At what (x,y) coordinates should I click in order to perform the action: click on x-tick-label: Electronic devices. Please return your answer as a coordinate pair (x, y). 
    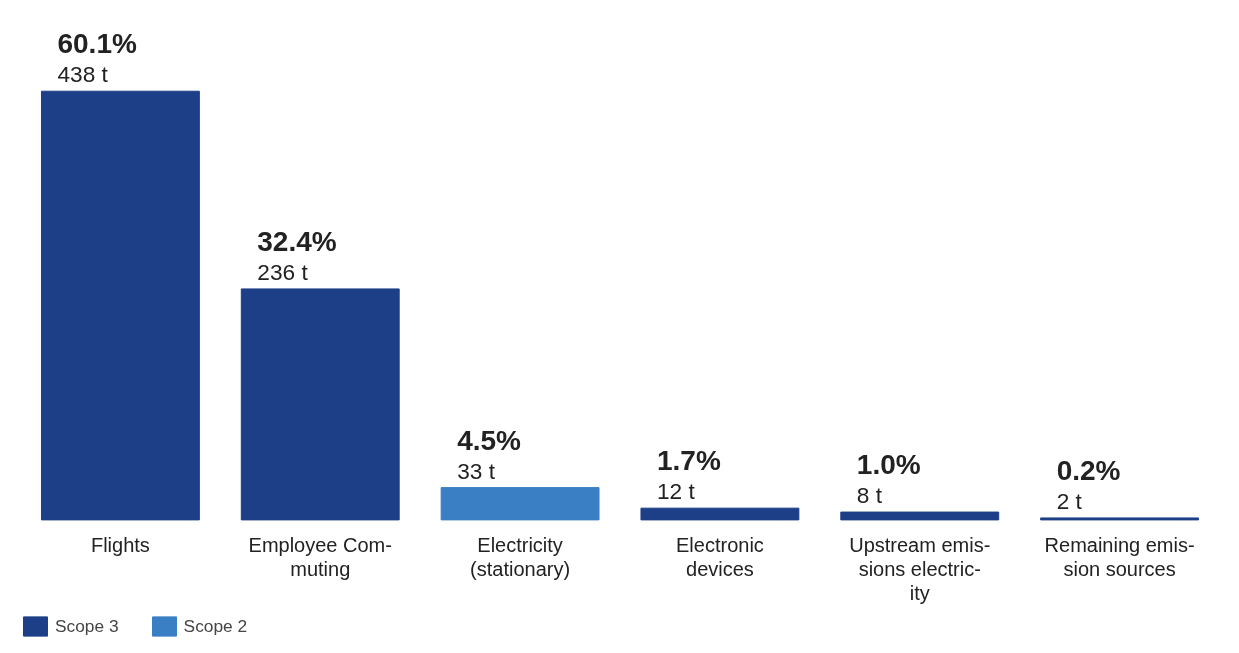
    Looking at the image, I should click on (720, 557).